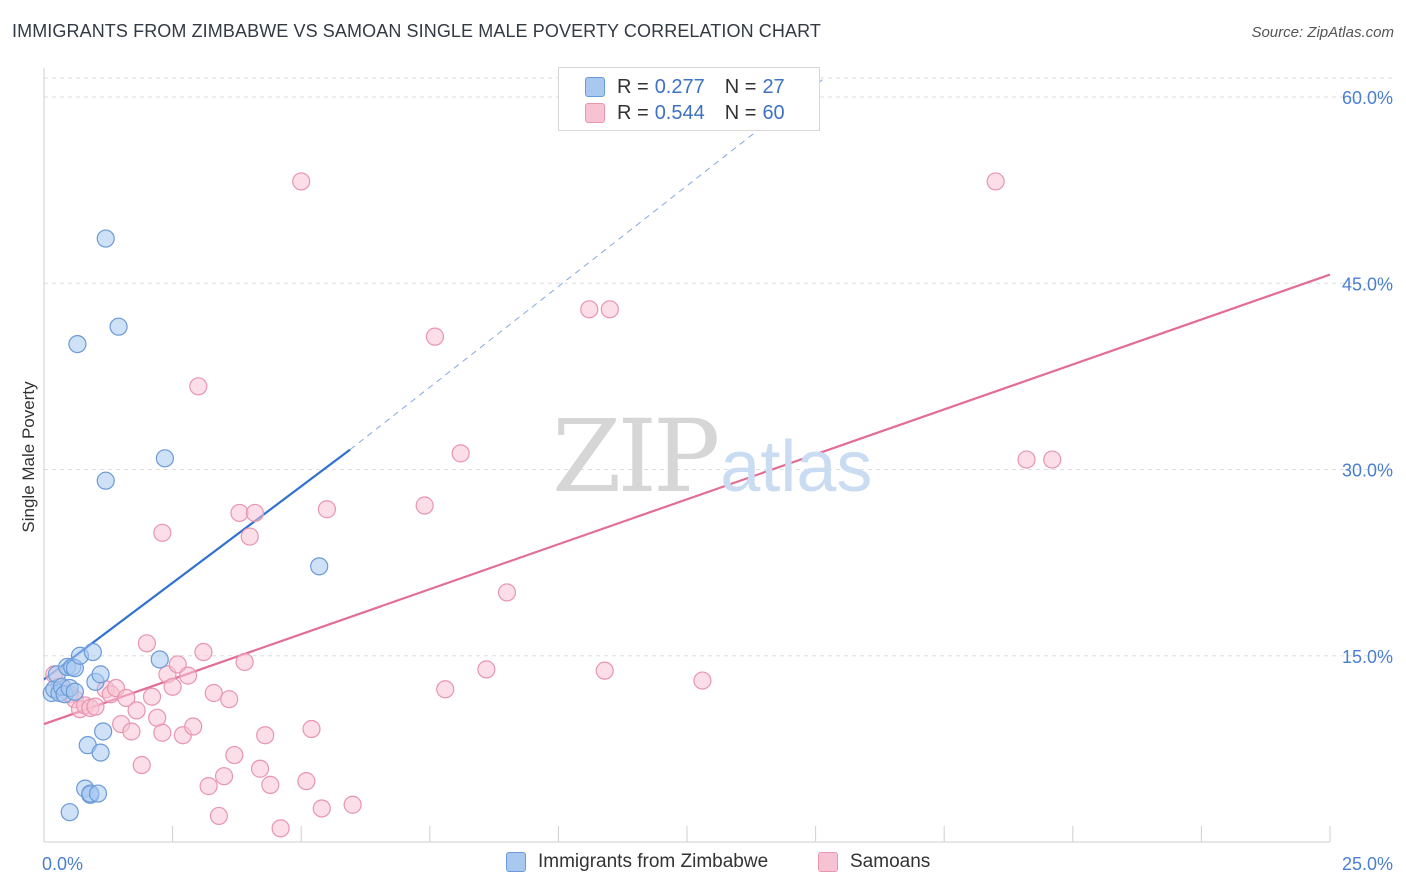 The height and width of the screenshot is (892, 1406). Describe the element at coordinates (1367, 98) in the screenshot. I see `y-tick-label: 60.0%` at that location.